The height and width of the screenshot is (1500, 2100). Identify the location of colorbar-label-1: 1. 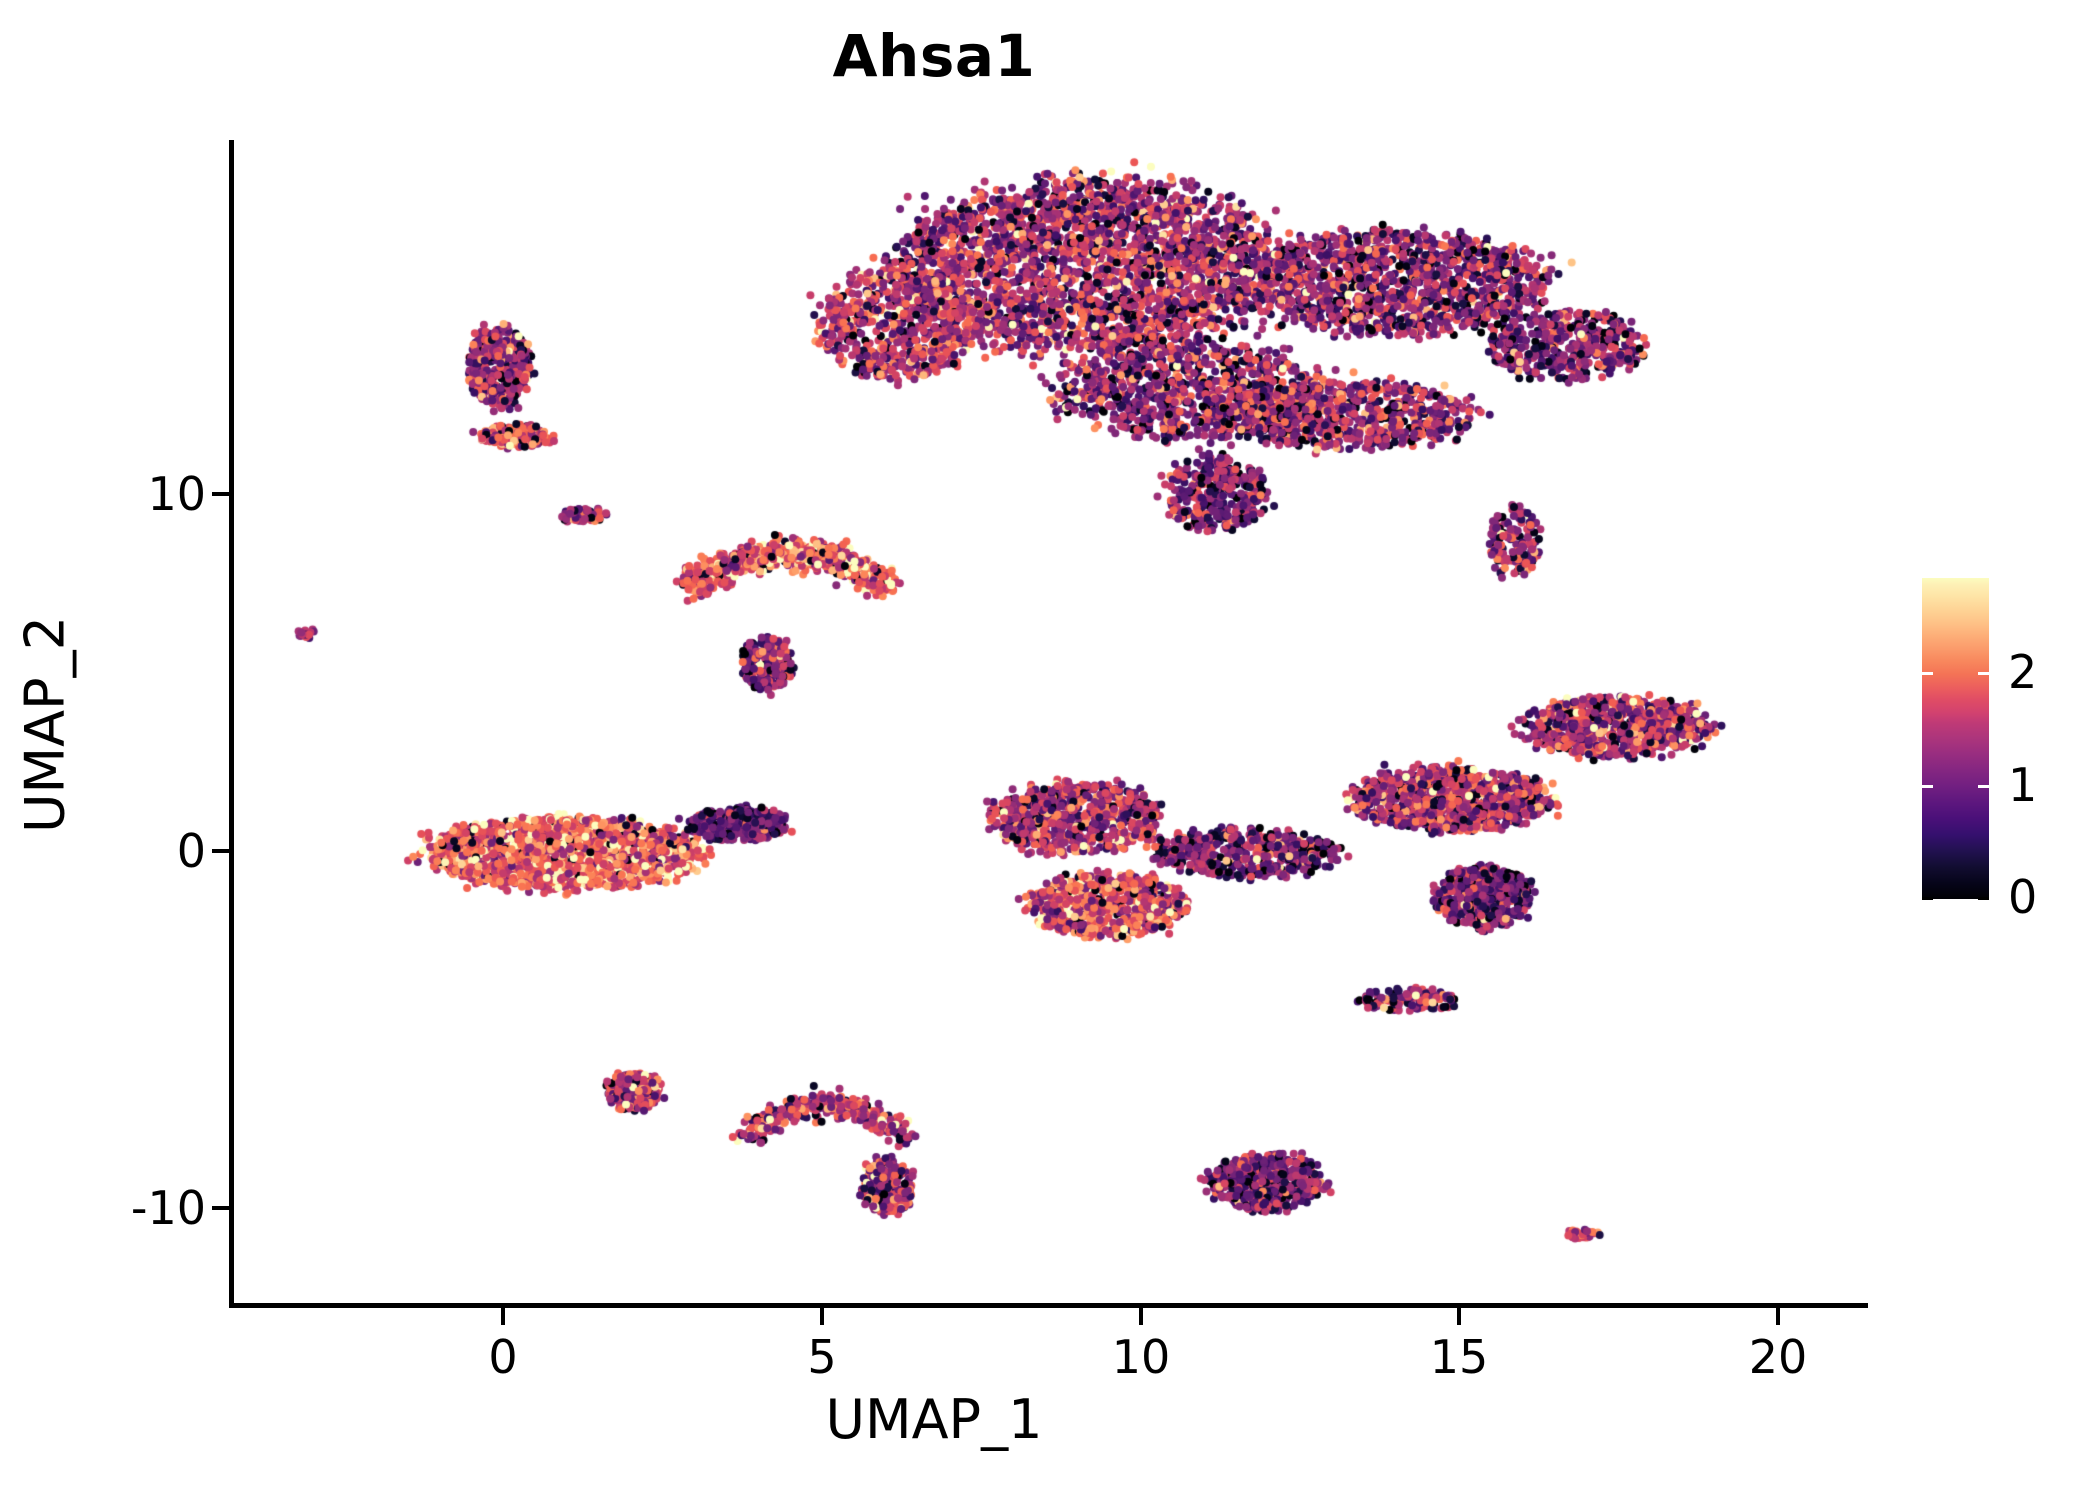
(2023, 785).